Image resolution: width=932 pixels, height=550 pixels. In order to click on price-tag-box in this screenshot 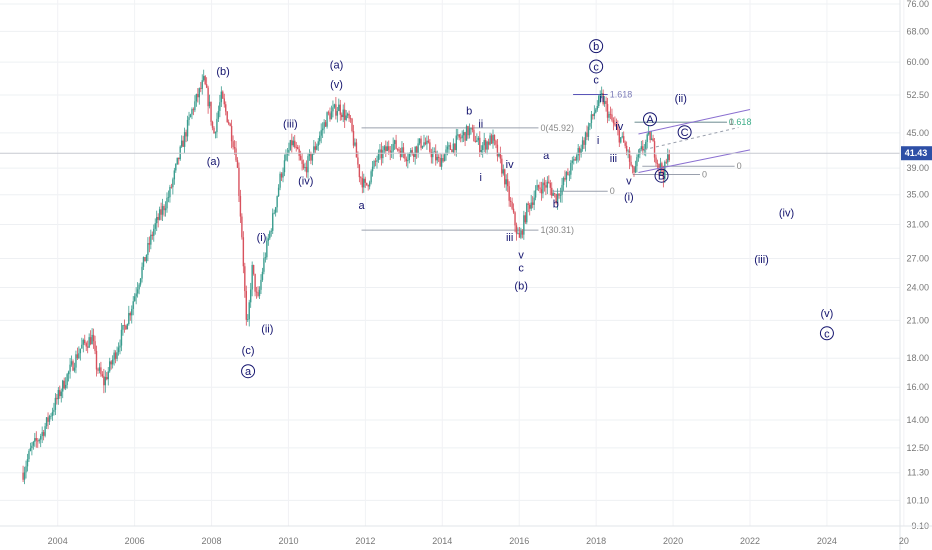, I will do `click(916, 153)`.